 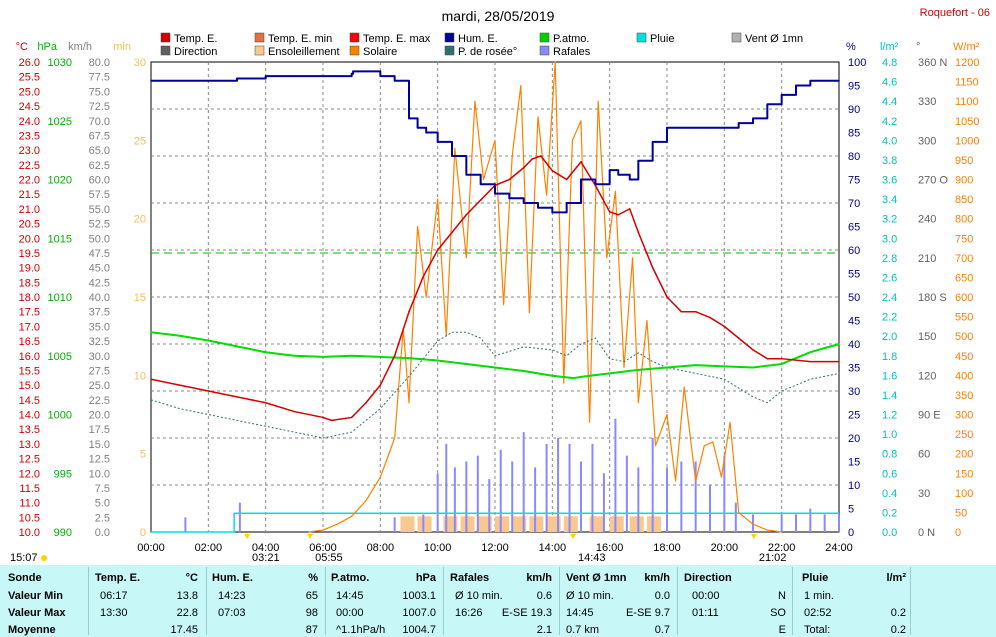 What do you see at coordinates (63, 474) in the screenshot?
I see `axis-tick-press: 995` at bounding box center [63, 474].